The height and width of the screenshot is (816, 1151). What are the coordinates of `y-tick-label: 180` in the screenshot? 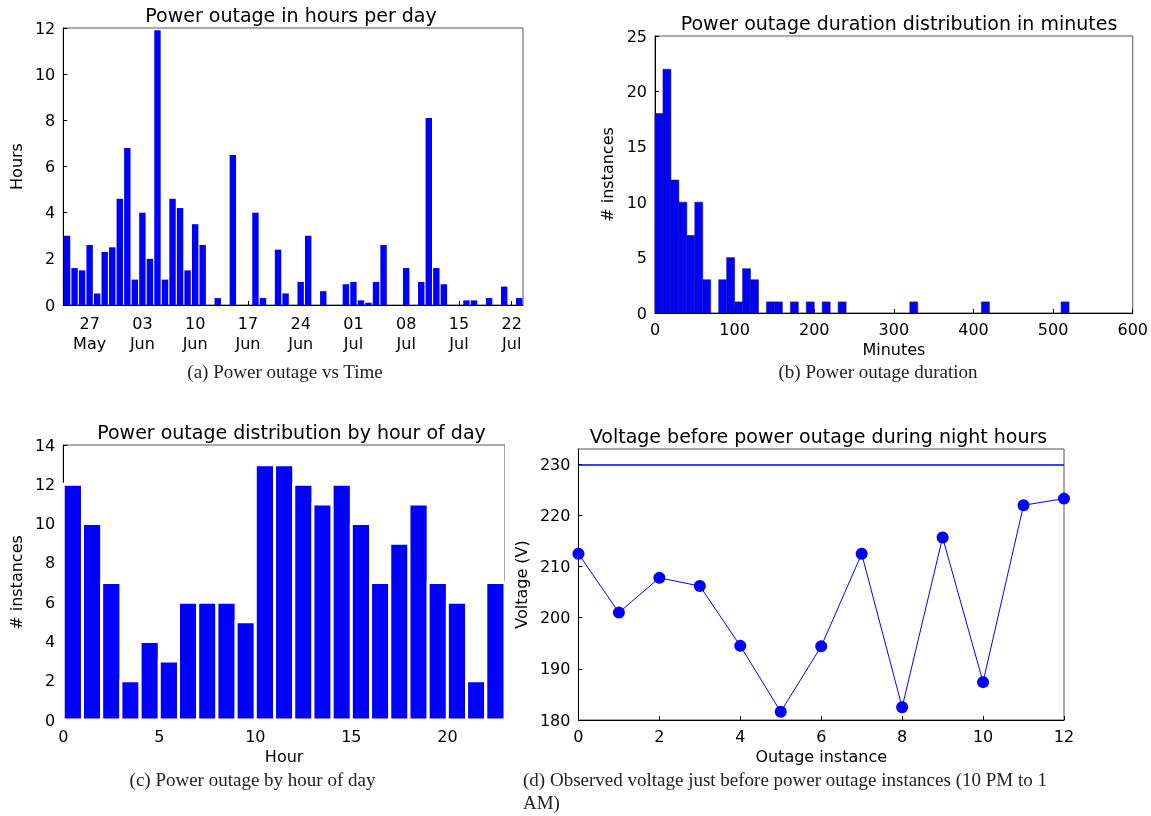 It's located at (555, 720).